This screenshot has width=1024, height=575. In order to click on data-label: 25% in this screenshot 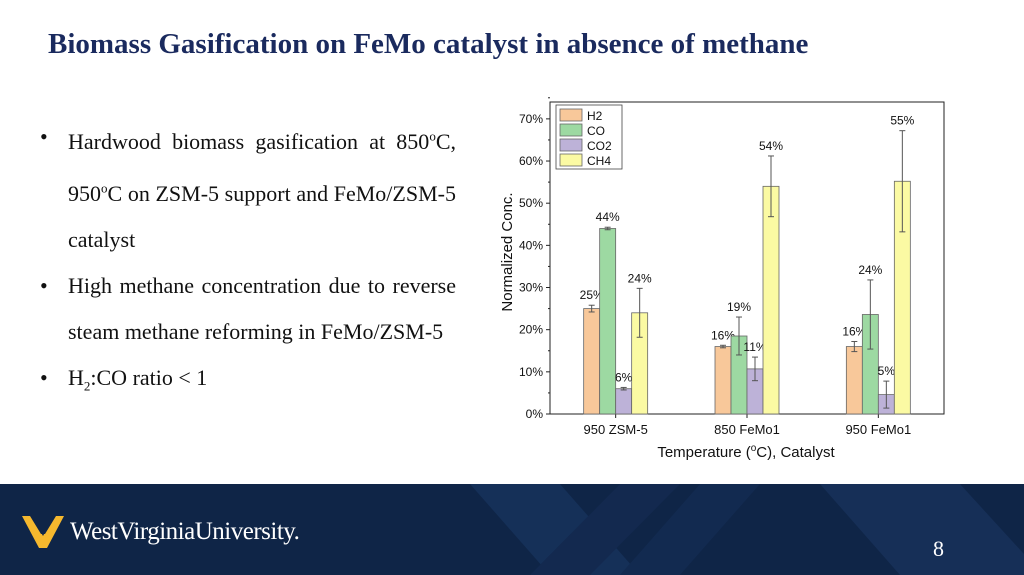, I will do `click(592, 295)`.